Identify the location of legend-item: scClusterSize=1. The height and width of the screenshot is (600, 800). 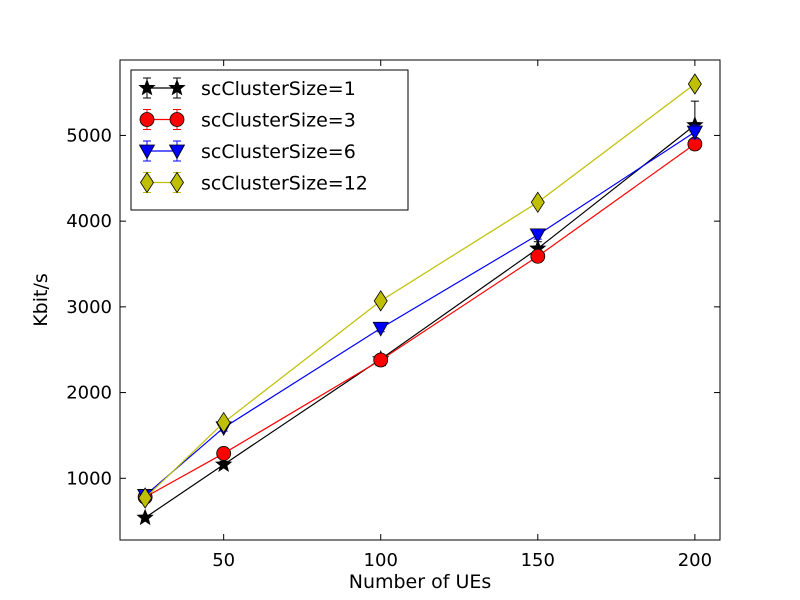
(247, 88).